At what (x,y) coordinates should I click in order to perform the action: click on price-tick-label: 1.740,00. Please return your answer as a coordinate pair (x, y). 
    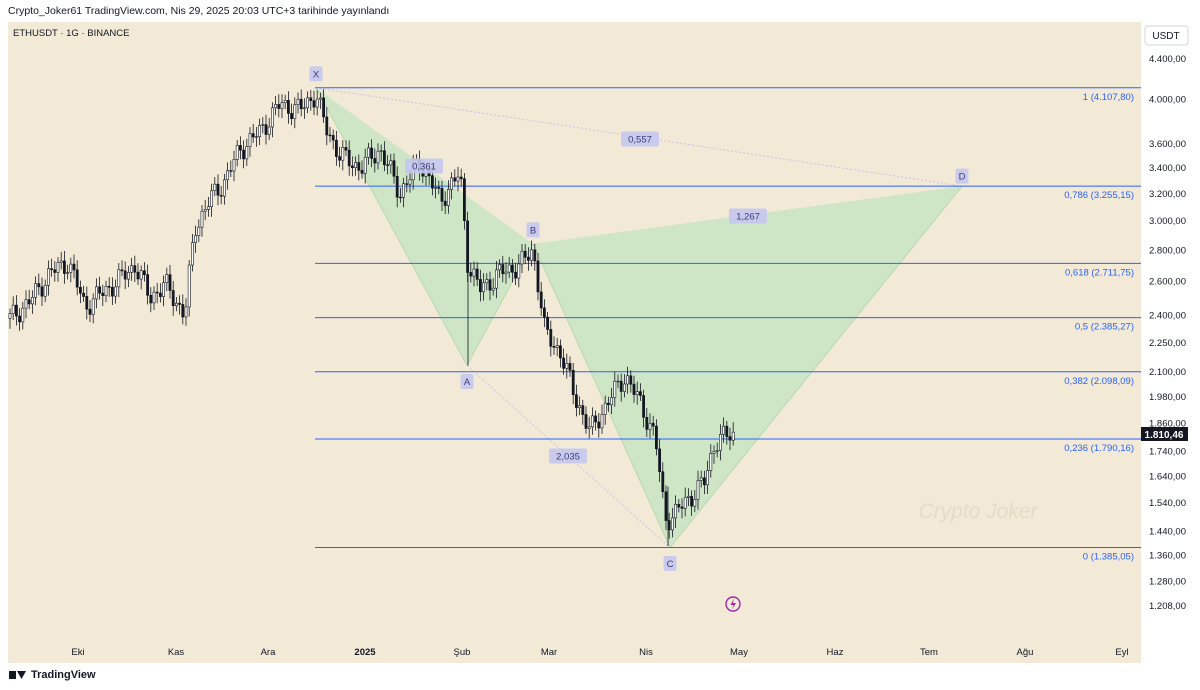
    Looking at the image, I should click on (1167, 452).